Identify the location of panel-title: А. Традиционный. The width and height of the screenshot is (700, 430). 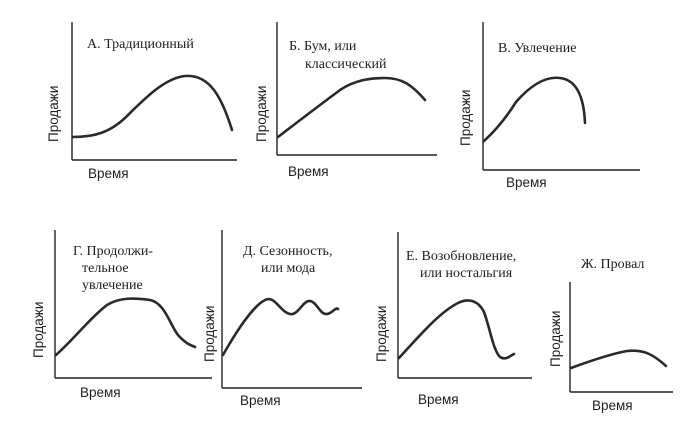
(140, 44).